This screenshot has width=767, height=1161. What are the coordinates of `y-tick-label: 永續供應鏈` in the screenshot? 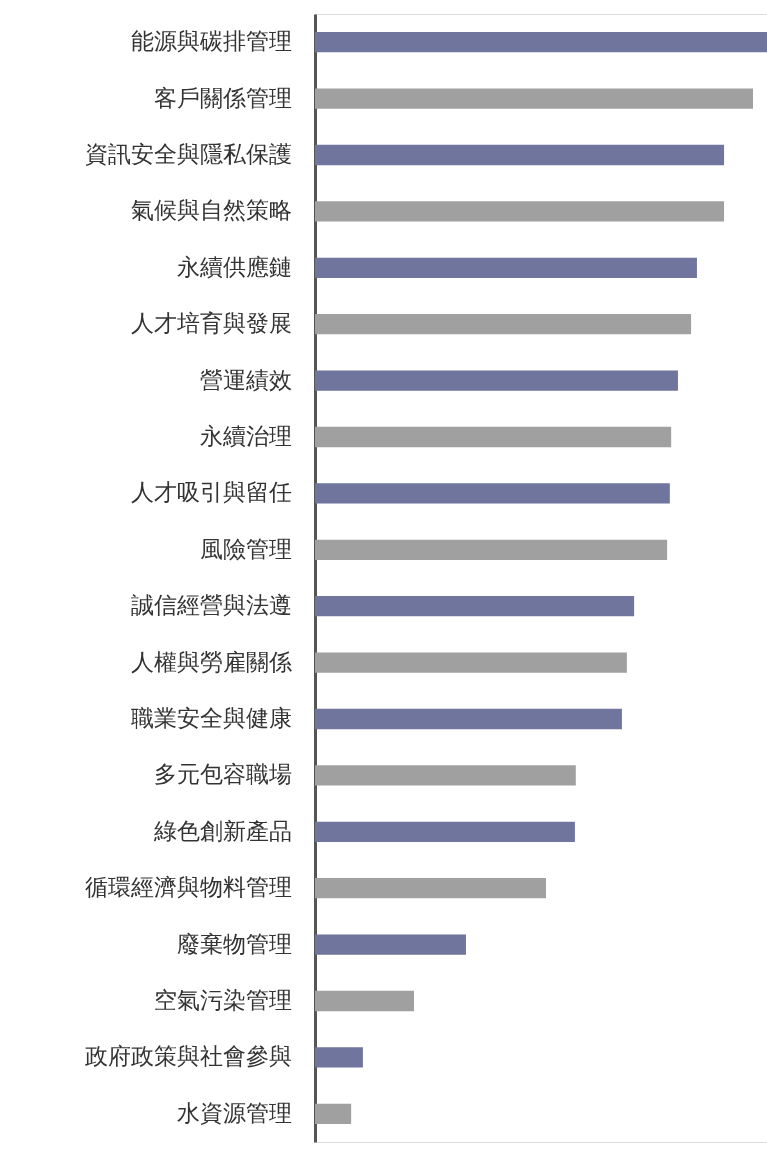 It's located at (234, 266).